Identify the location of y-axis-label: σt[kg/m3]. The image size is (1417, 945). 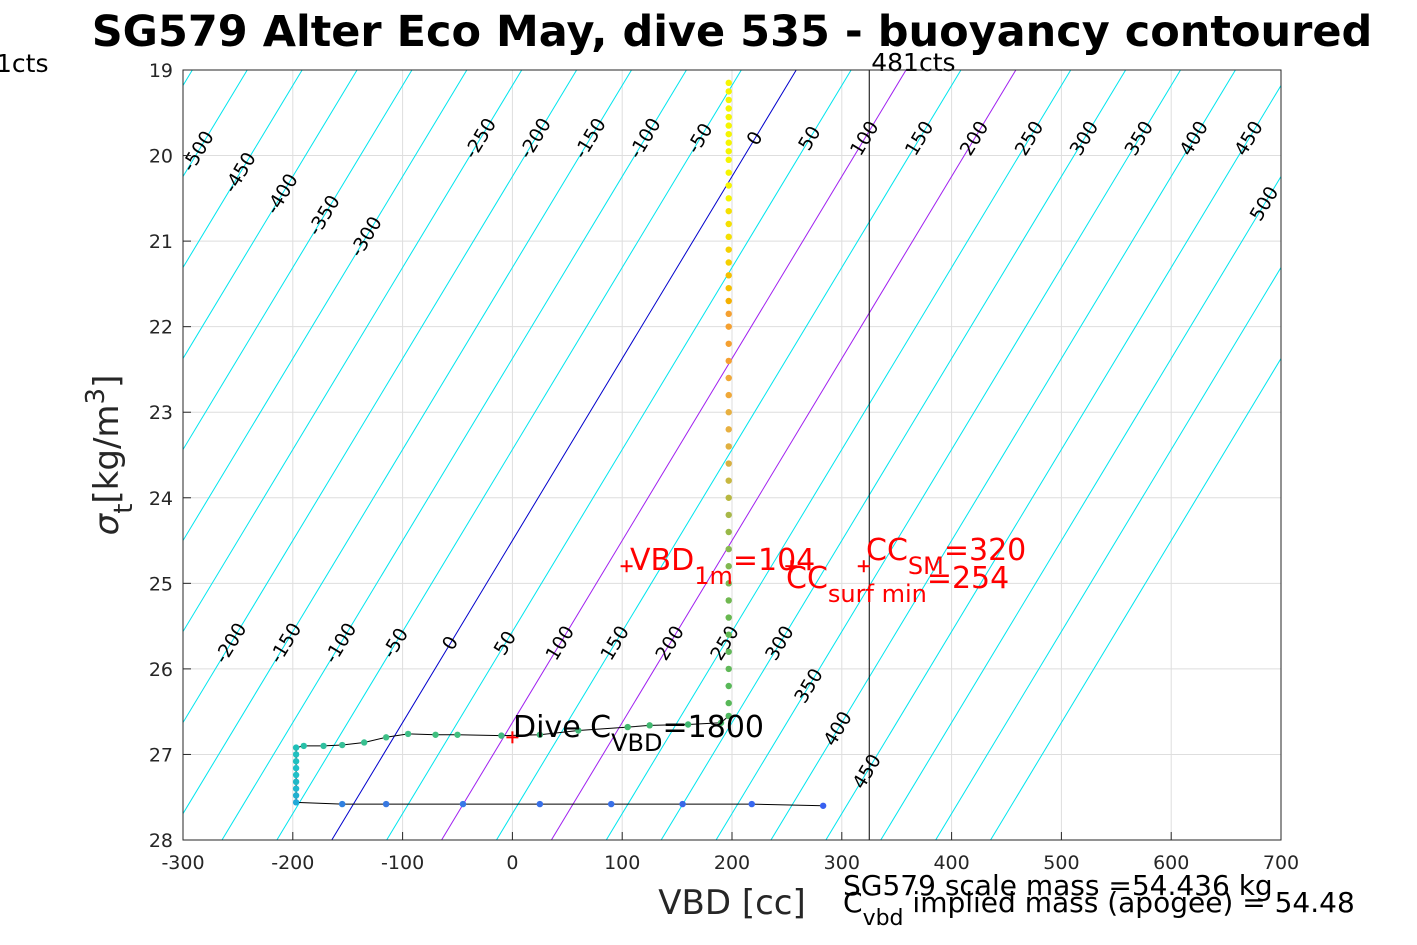
(110, 455).